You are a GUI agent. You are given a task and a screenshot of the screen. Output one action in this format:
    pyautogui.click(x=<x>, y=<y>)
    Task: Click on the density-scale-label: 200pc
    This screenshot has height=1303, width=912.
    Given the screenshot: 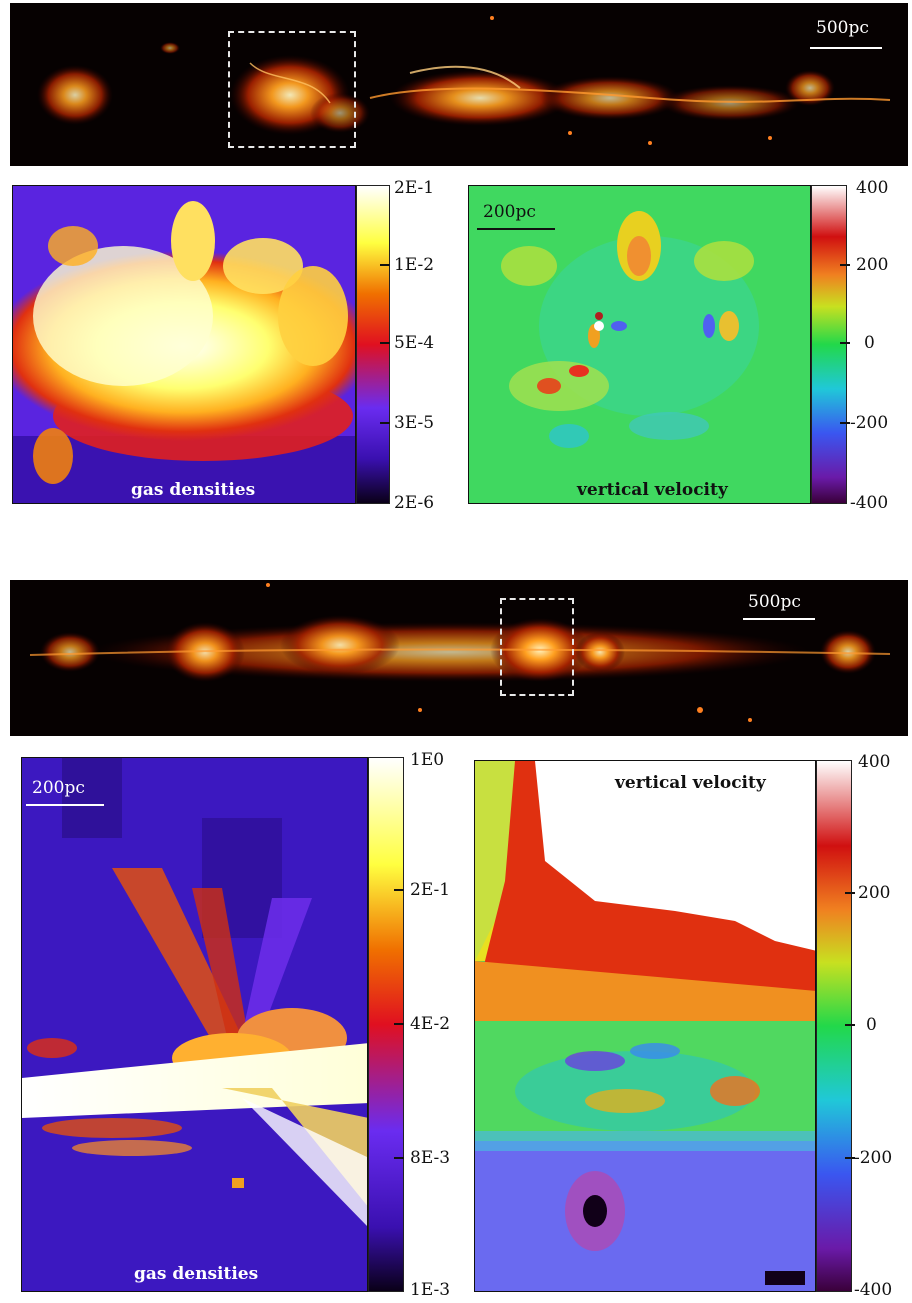 What is the action you would take?
    pyautogui.click(x=58, y=788)
    